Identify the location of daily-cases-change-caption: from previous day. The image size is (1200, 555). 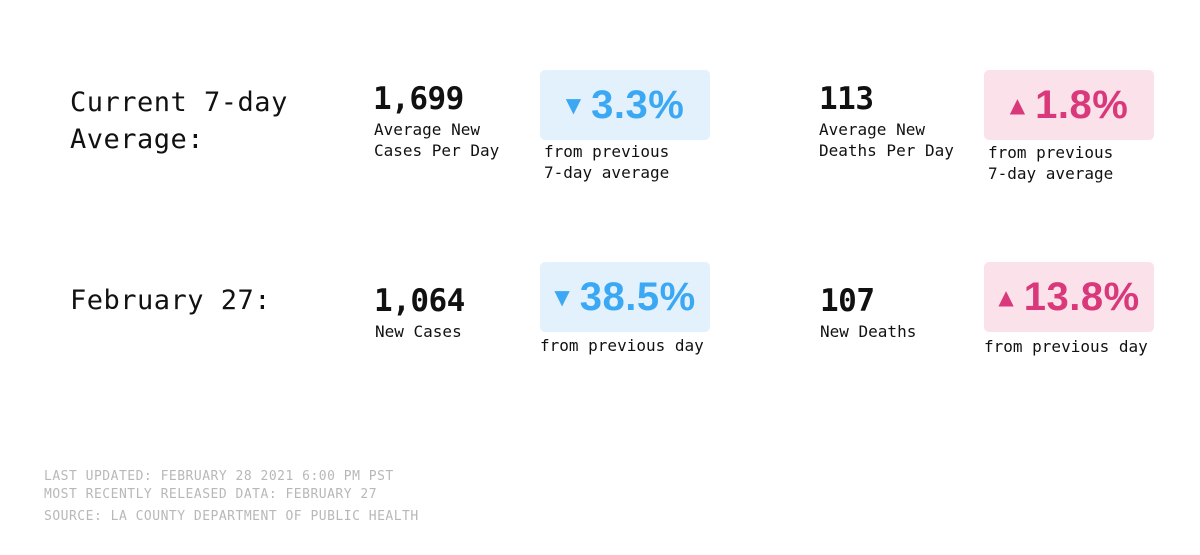
(622, 345).